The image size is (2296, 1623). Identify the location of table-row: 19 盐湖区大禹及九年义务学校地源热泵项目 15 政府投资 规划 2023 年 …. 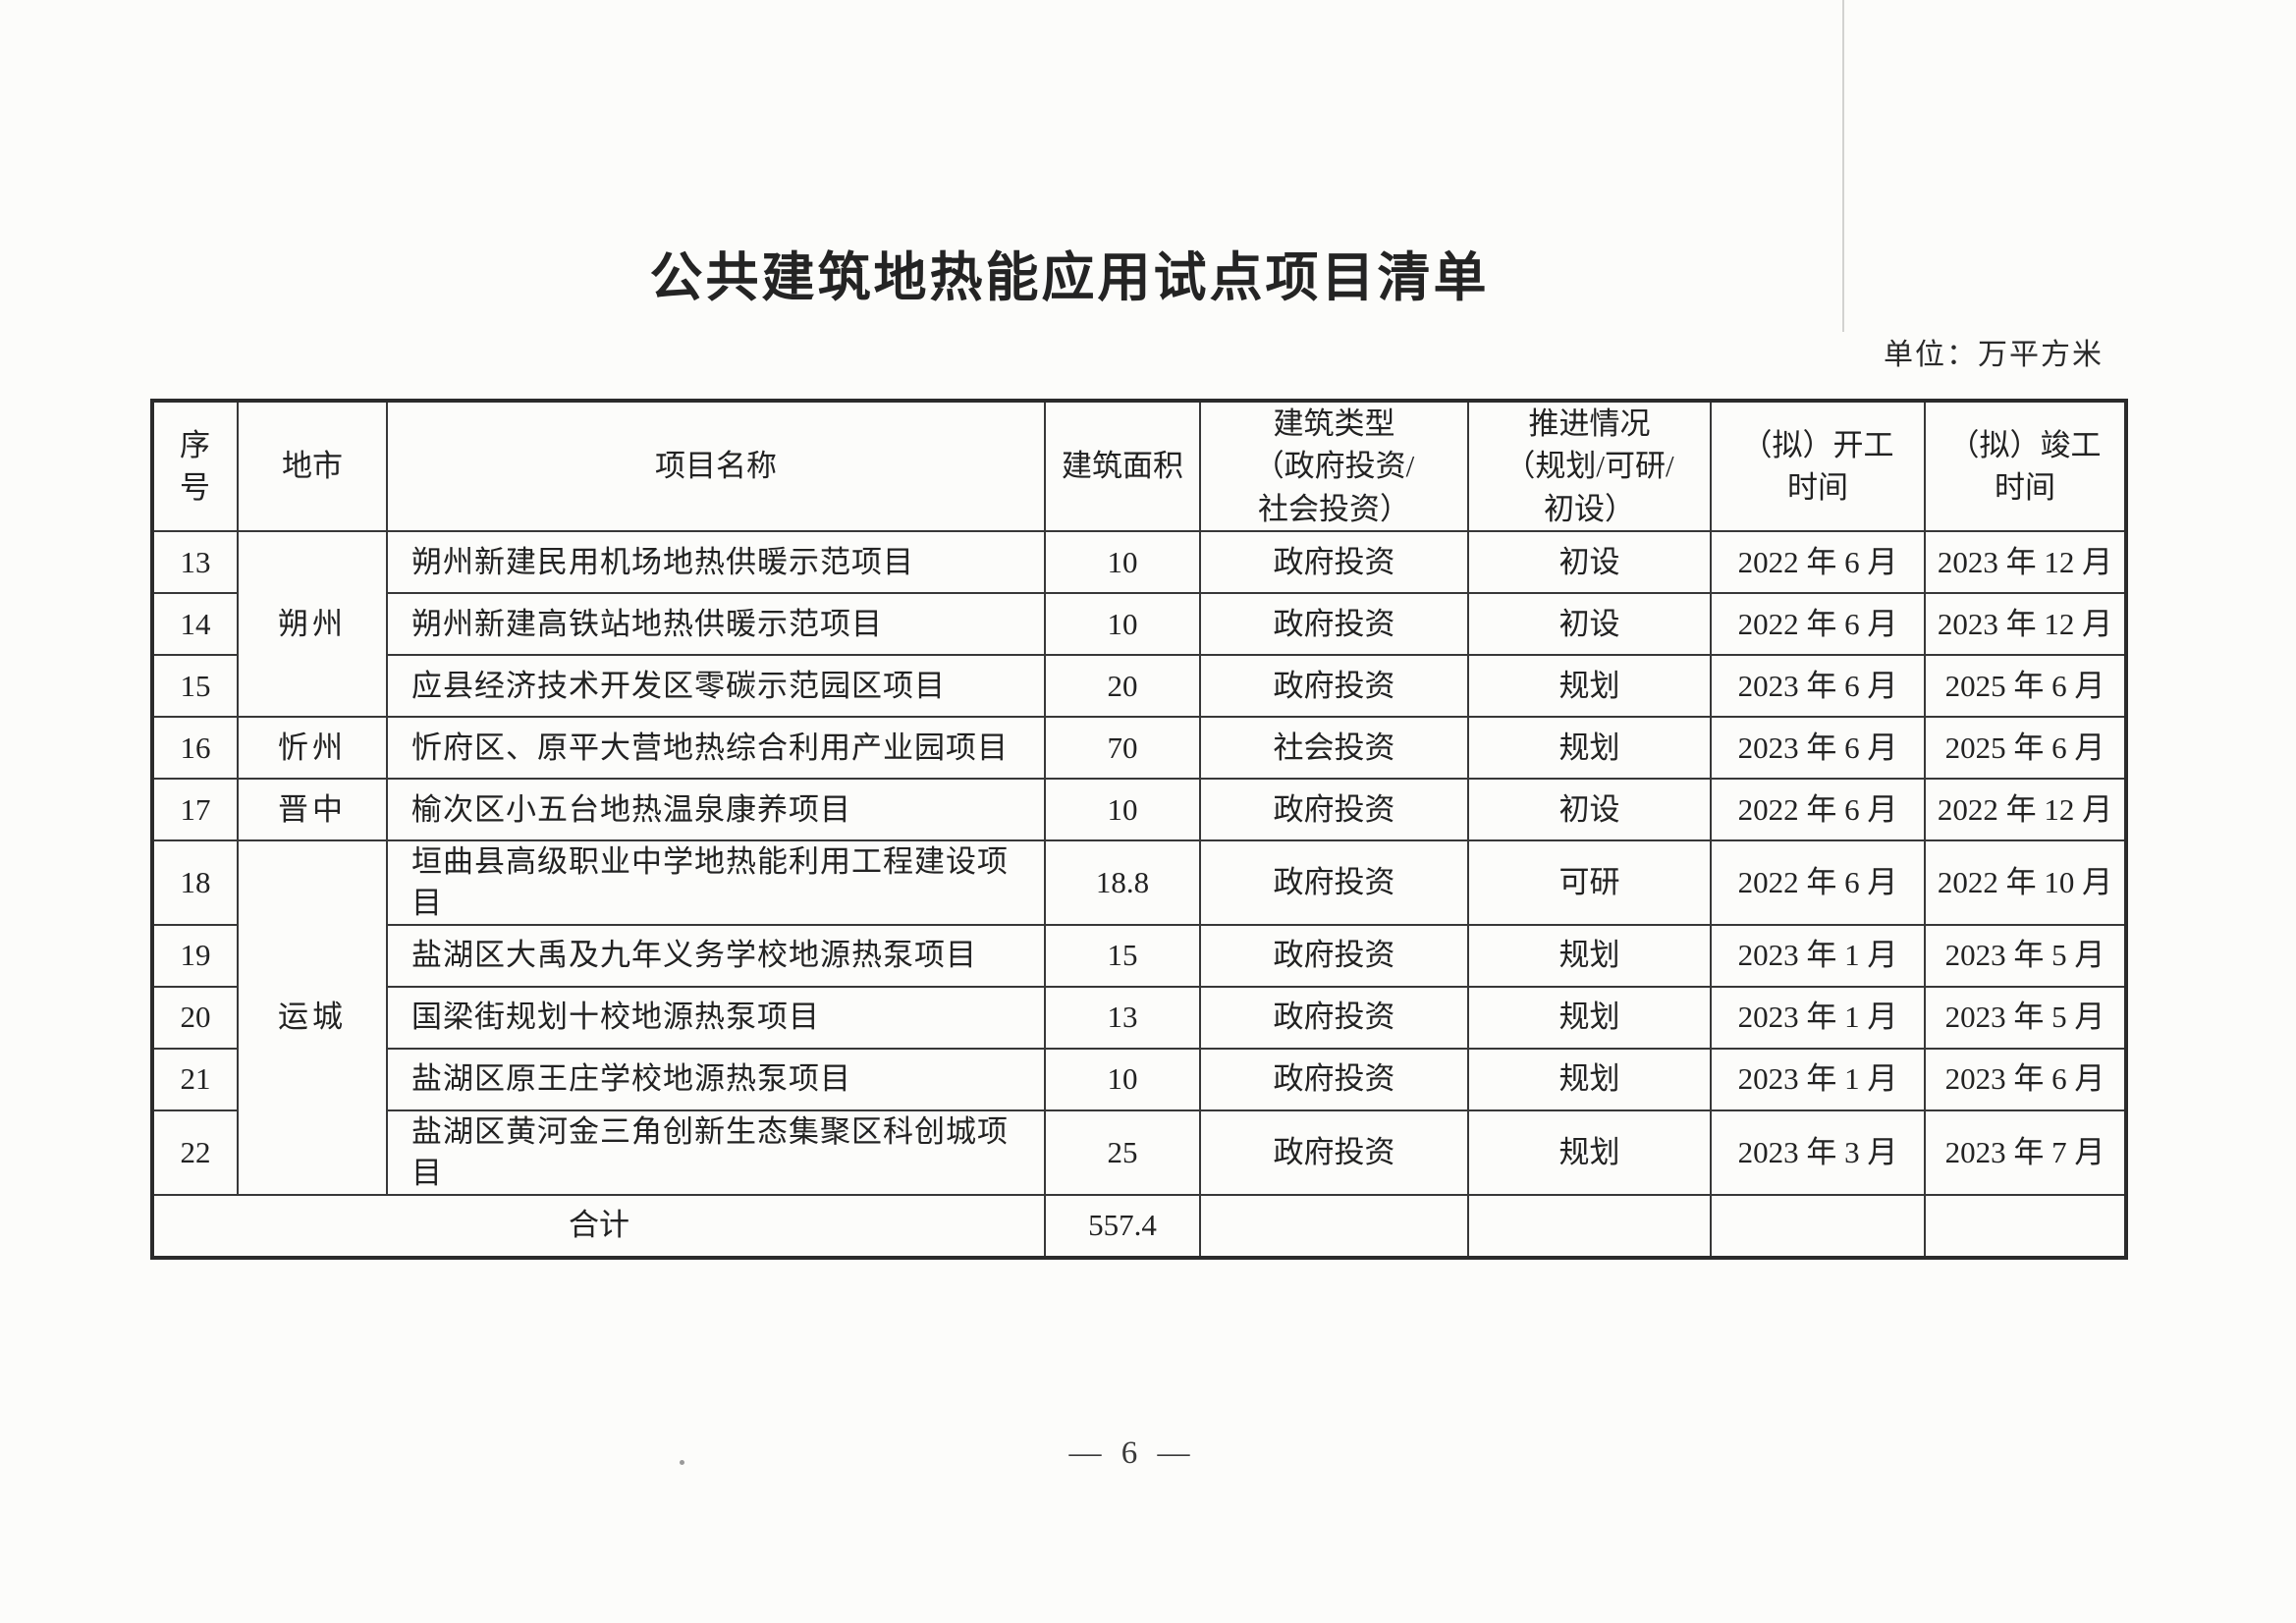
(1139, 955).